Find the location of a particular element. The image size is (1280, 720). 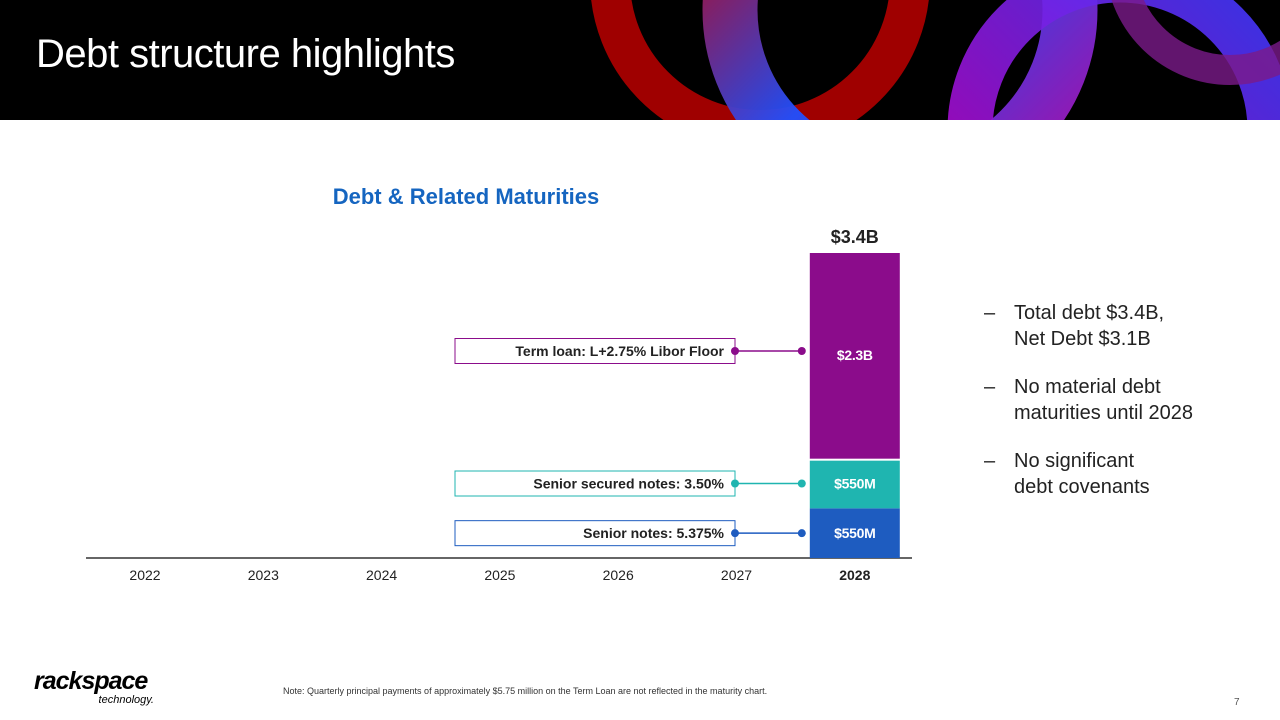

slide-title: Debt structure highlights is located at coordinates (245, 54).